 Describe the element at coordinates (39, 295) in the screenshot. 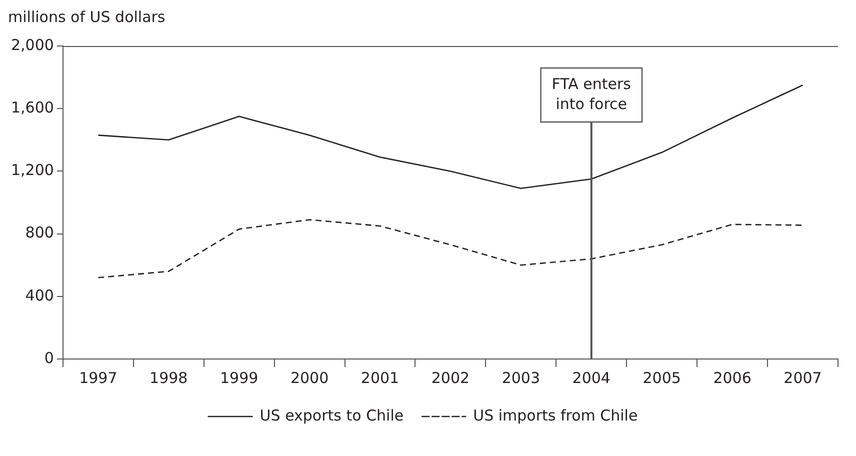

I see `y-tick-label: 400` at that location.